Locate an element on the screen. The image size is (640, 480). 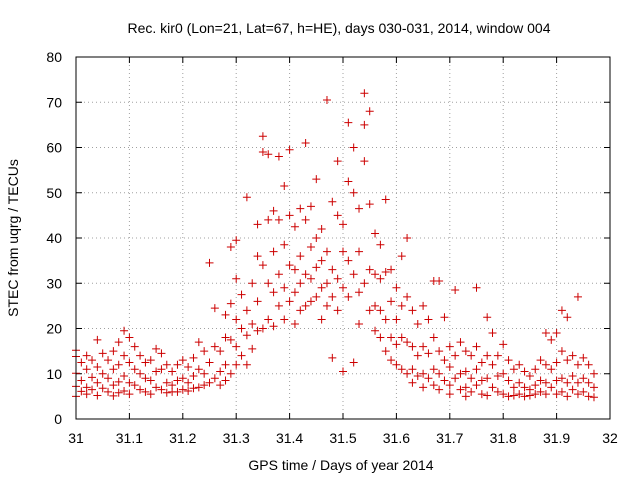
x-tick-label: 32 is located at coordinates (610, 438).